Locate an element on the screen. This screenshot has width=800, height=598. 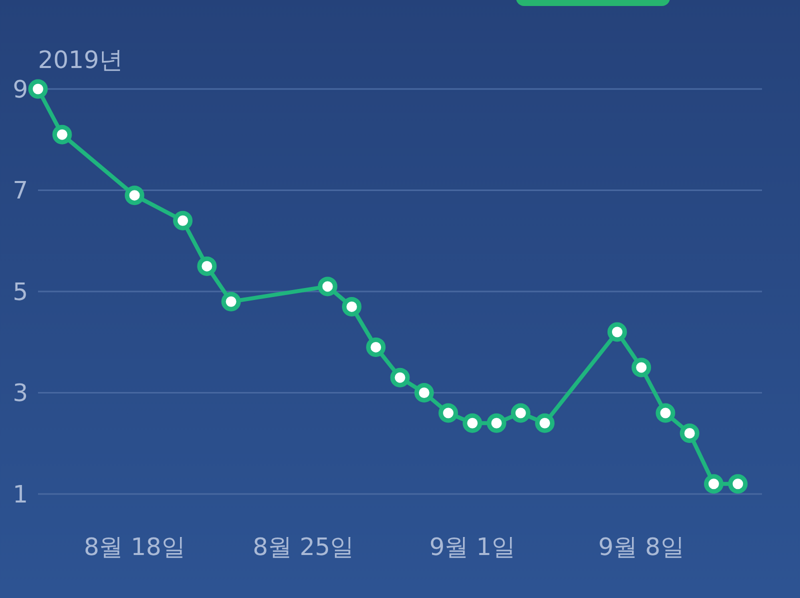
x-tick-label: 8월 25일 is located at coordinates (303, 547).